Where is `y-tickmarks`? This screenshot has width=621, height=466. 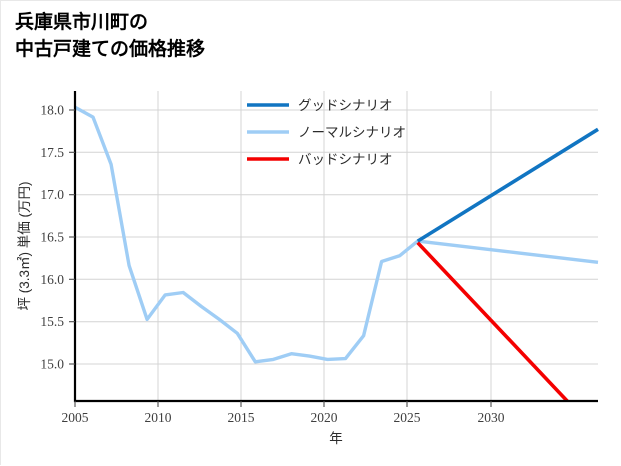
y-tickmarks is located at coordinates (72, 237).